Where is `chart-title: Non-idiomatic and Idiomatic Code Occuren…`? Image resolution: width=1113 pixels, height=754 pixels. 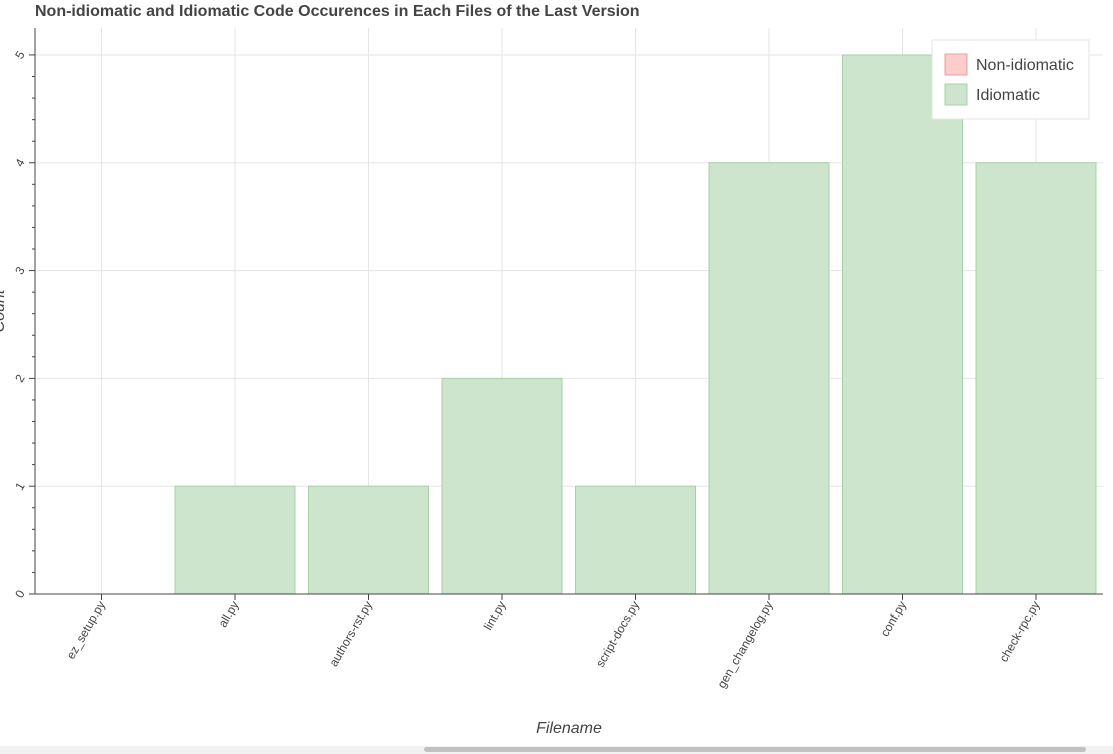 chart-title: Non-idiomatic and Idiomatic Code Occuren… is located at coordinates (337, 11).